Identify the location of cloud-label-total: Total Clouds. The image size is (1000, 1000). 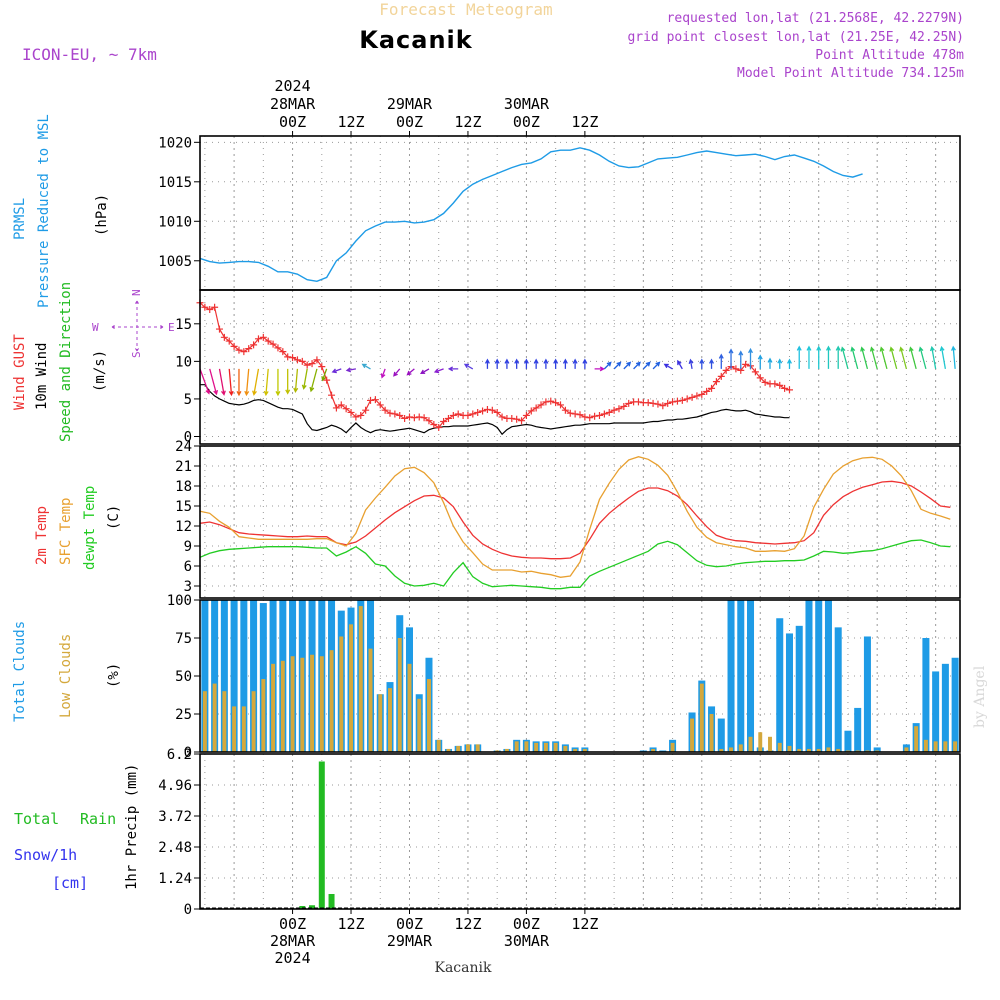
(20, 671).